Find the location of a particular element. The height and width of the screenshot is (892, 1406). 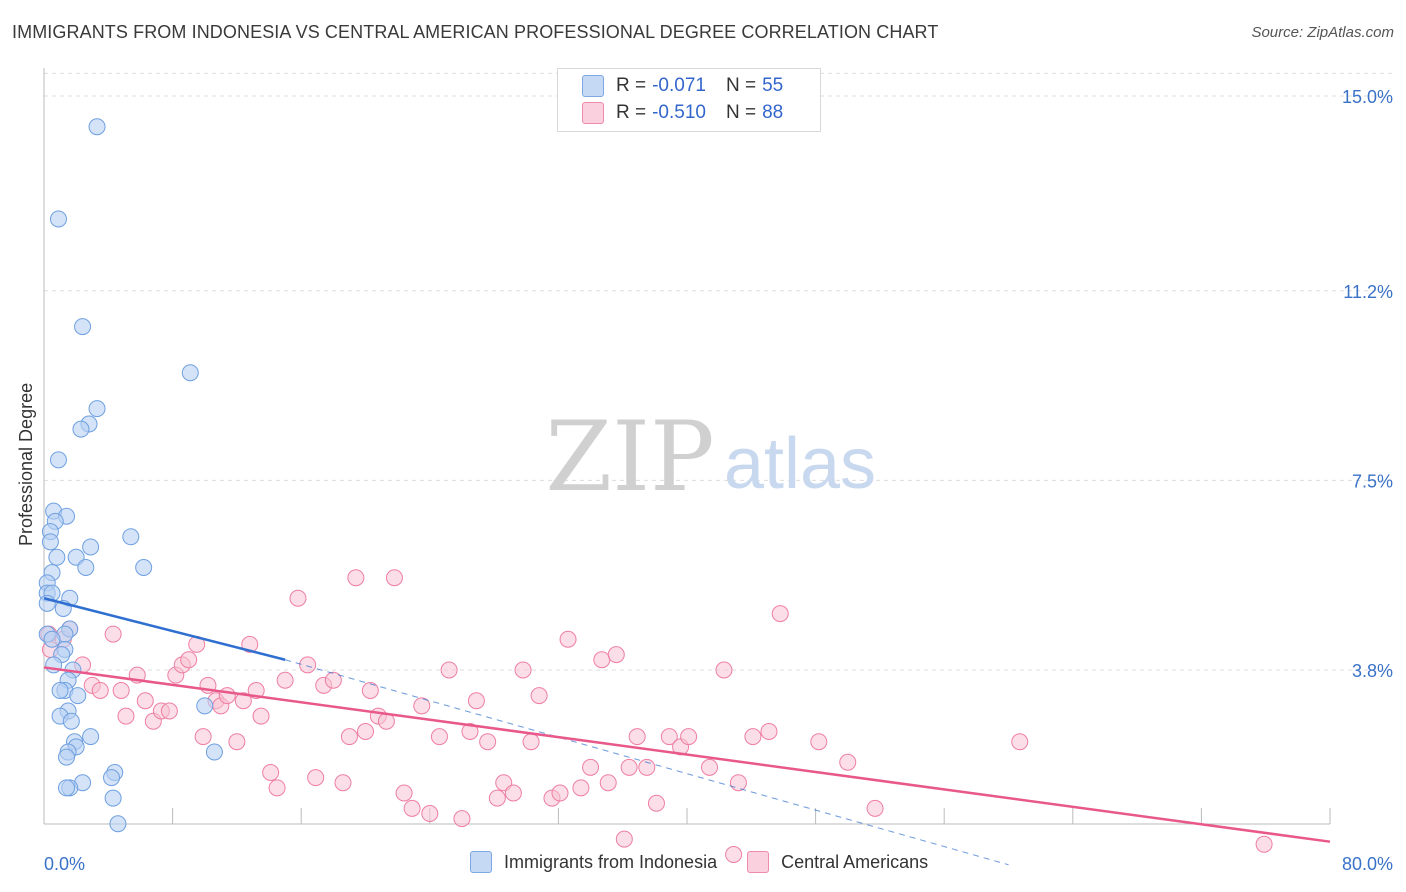

x-tick-label: 80.0% is located at coordinates (1367, 864).